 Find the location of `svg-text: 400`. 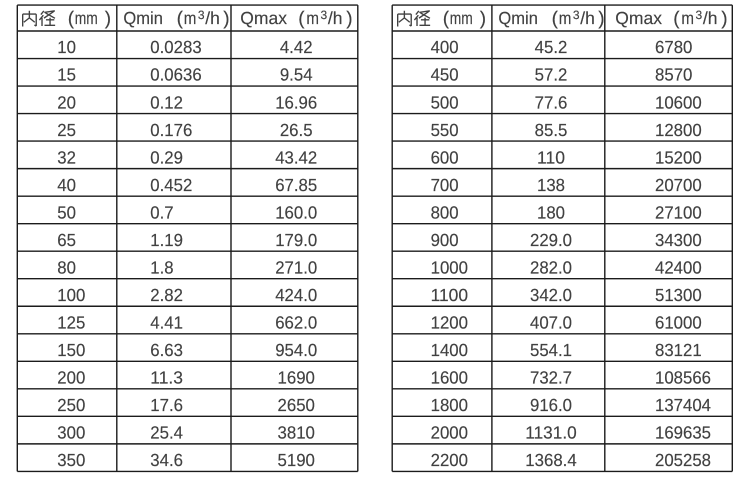

svg-text: 400 is located at coordinates (445, 47).